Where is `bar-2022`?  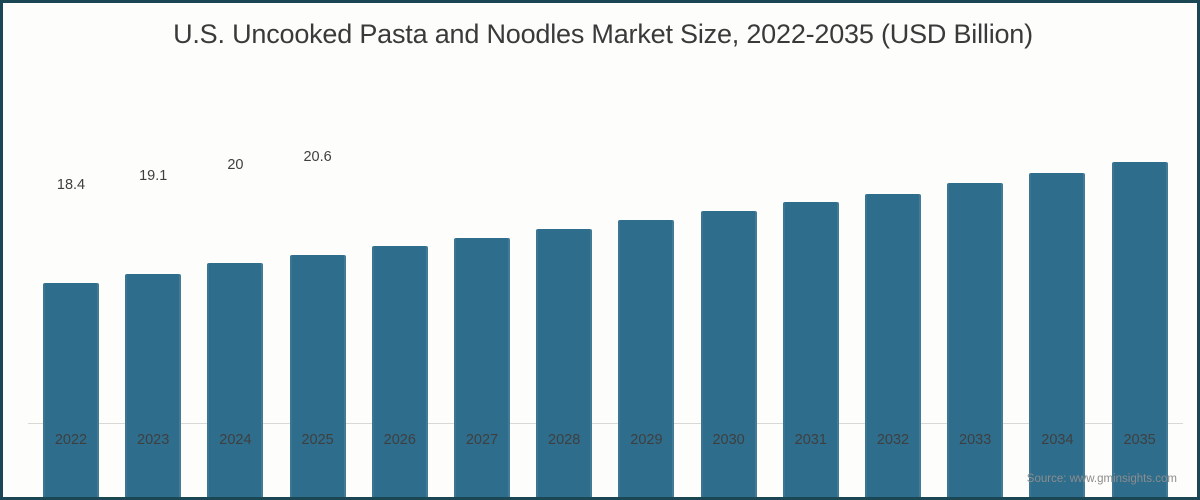
bar-2022 is located at coordinates (71, 390).